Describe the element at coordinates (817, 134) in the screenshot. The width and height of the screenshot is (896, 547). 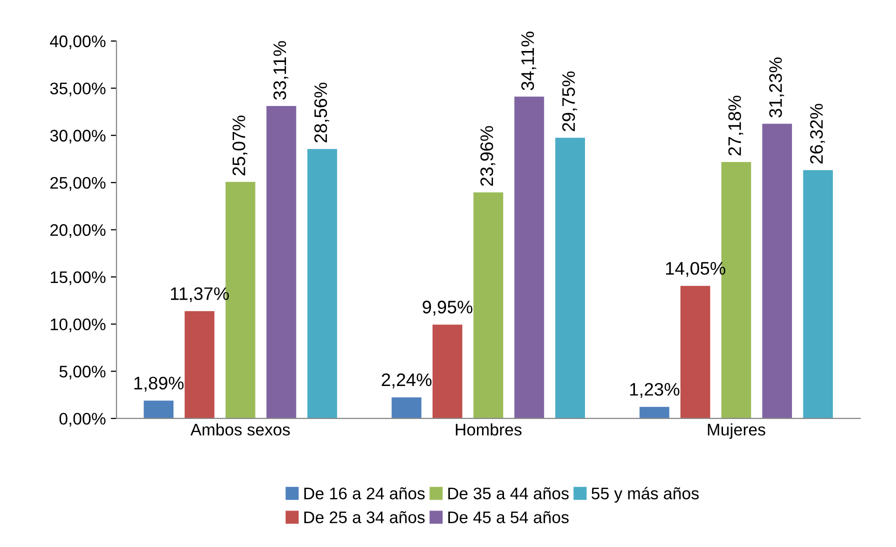
I see `data-label: 26,32%` at that location.